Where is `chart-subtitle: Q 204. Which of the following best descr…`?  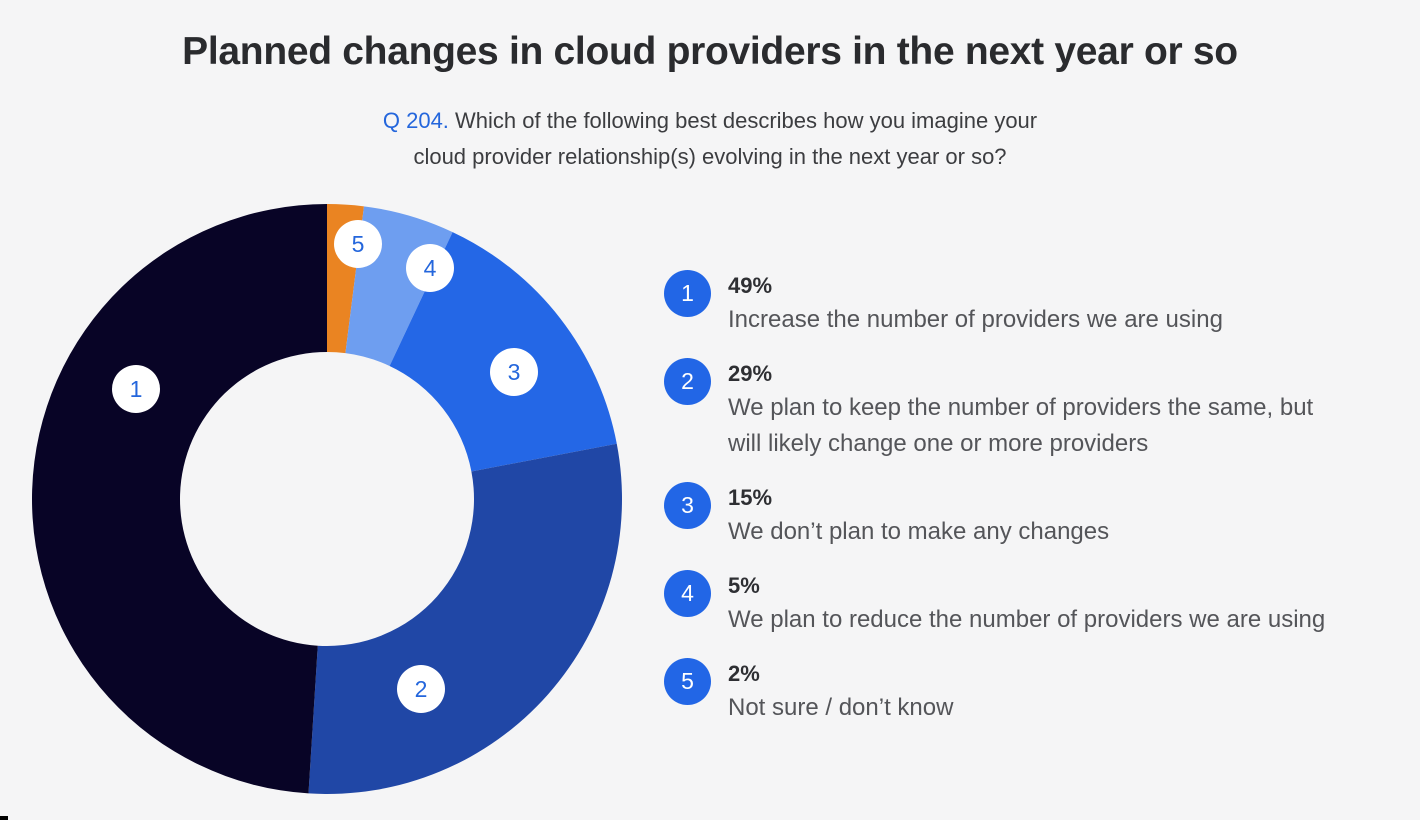 chart-subtitle: Q 204. Which of the following best descr… is located at coordinates (710, 139).